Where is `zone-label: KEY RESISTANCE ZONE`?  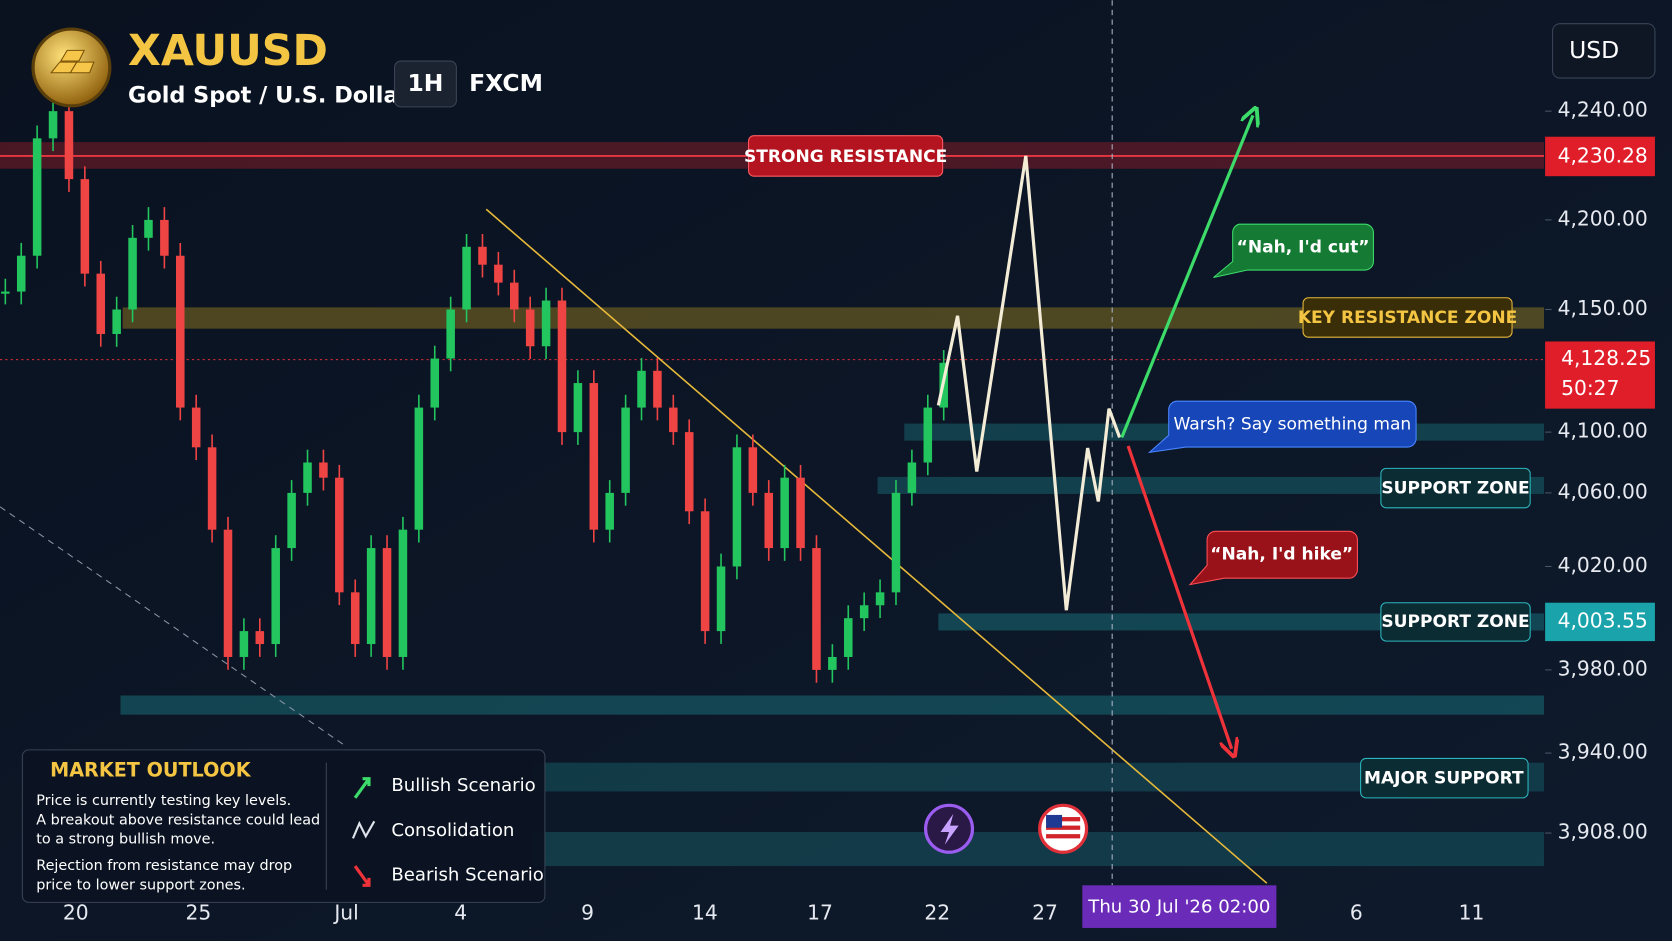
zone-label: KEY RESISTANCE ZONE is located at coordinates (1407, 318).